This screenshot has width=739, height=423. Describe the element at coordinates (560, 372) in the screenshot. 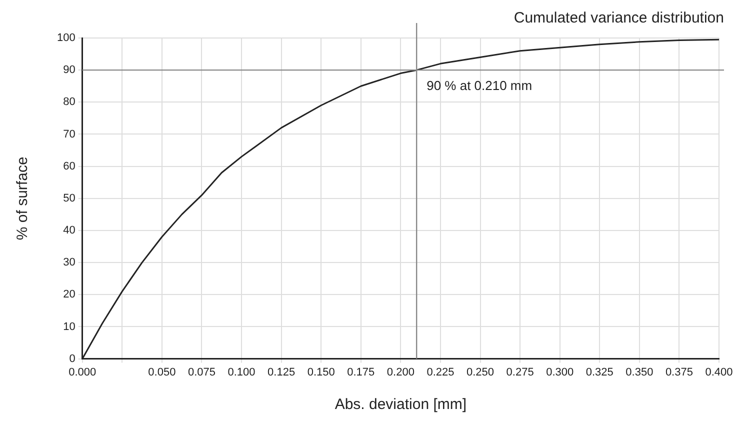

I see `x-tick-label: 0.300` at that location.